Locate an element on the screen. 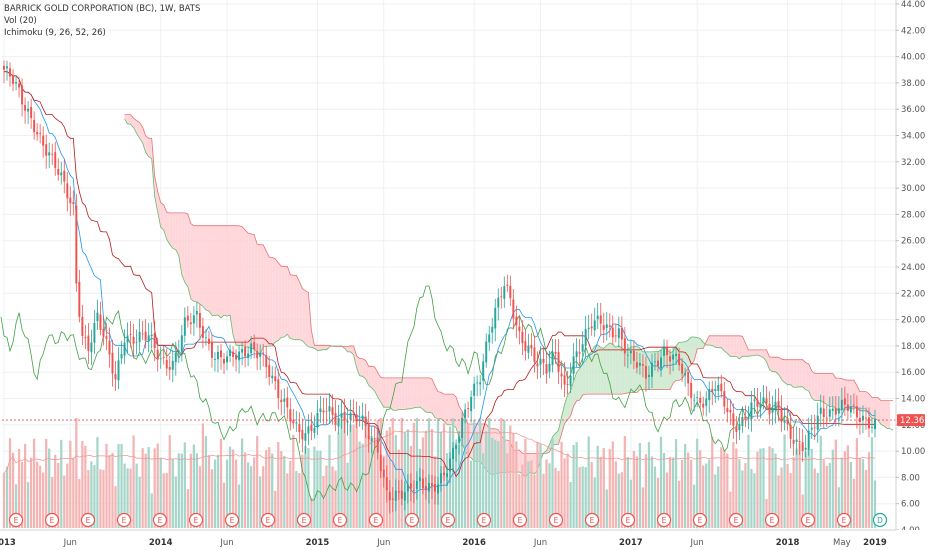 This screenshot has width=932, height=550. x-tick-year: 2017 is located at coordinates (631, 543).